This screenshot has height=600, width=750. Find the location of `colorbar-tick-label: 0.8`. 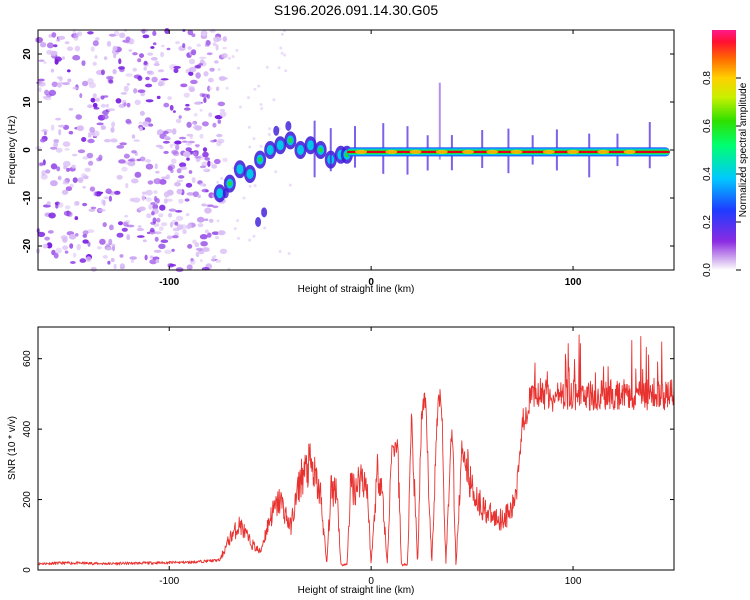

colorbar-tick-label: 0.8 is located at coordinates (707, 78).